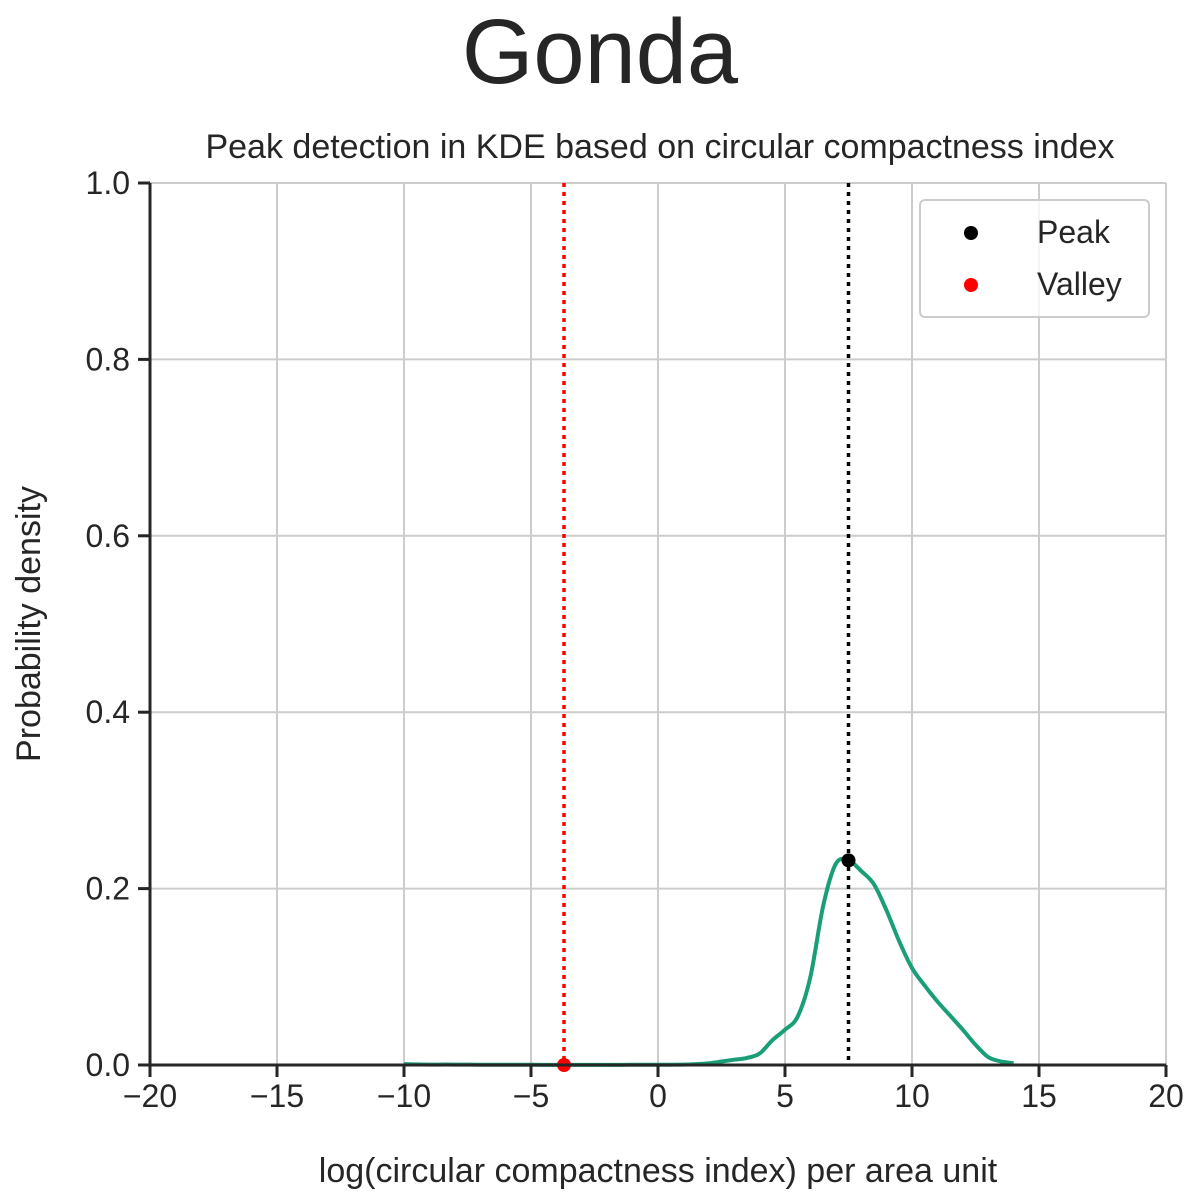 This screenshot has height=1200, width=1200. I want to click on x-tick-label: −5, so click(531, 1096).